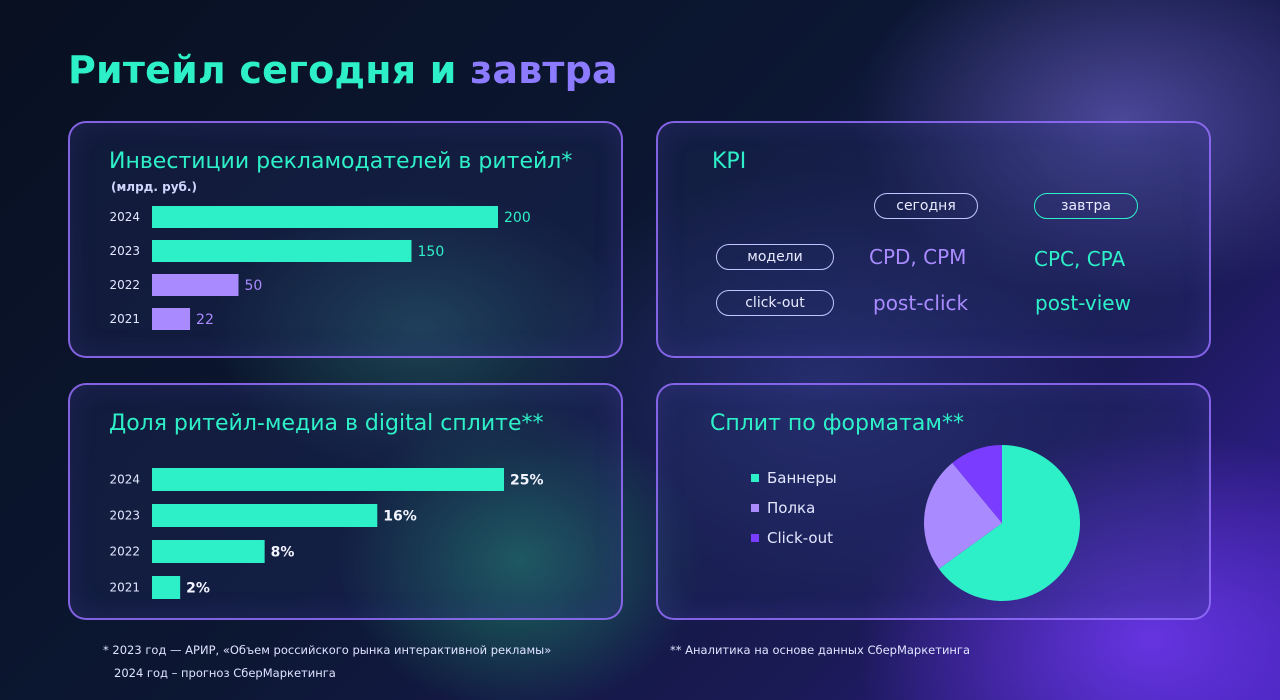 This screenshot has width=1280, height=700. I want to click on legend-item-clickout: Click-out, so click(792, 538).